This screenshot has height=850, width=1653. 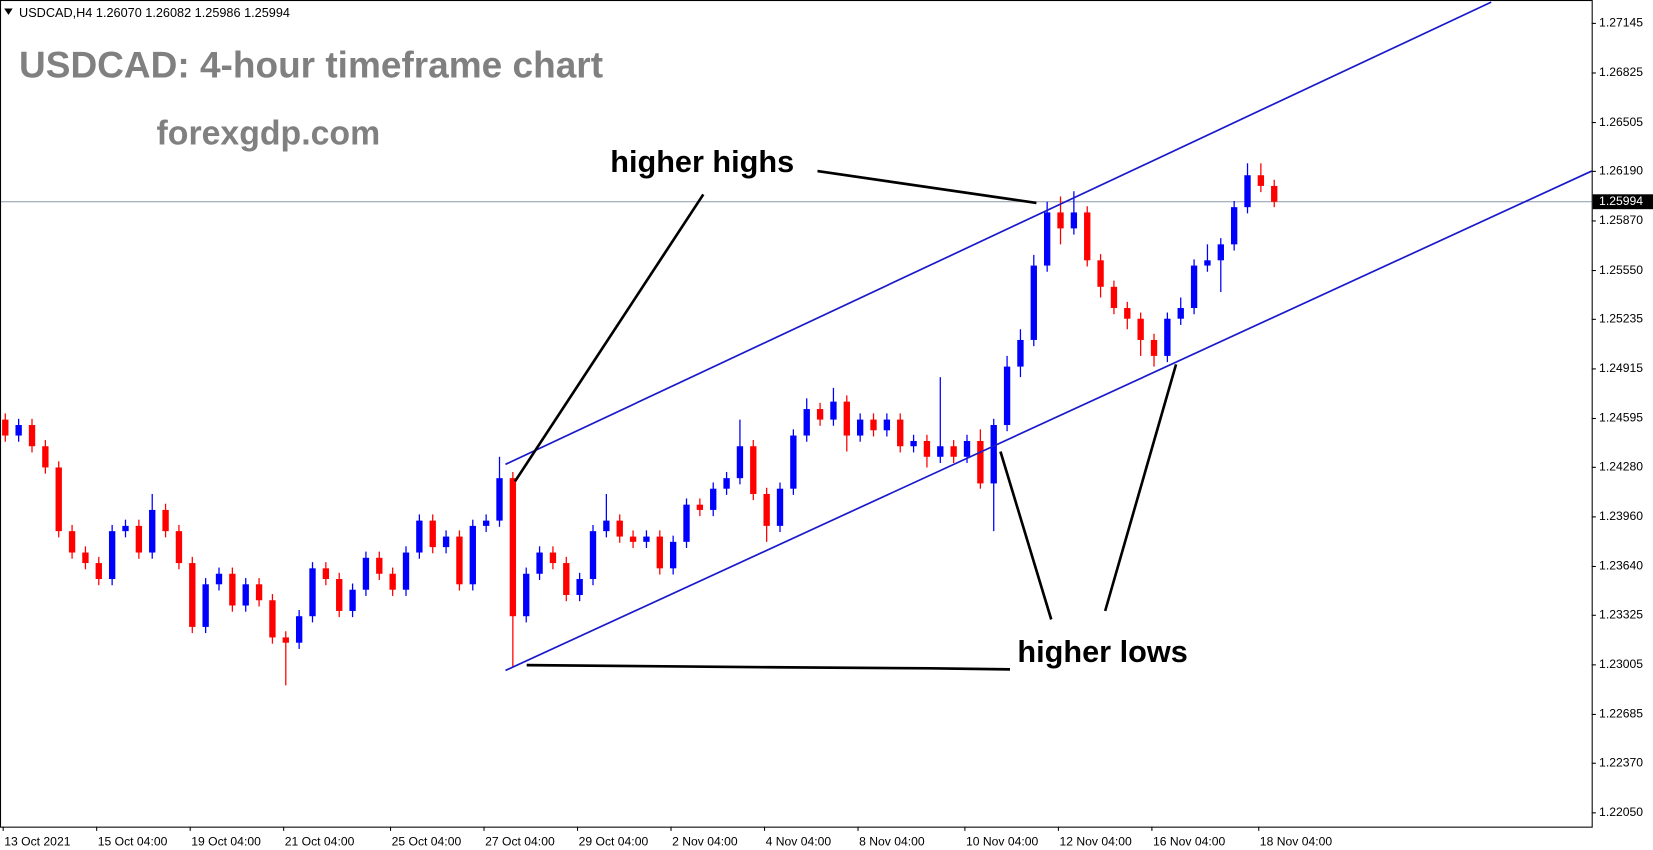 What do you see at coordinates (1296, 842) in the screenshot?
I see `x-tick-label: 18 Nov 04:00` at bounding box center [1296, 842].